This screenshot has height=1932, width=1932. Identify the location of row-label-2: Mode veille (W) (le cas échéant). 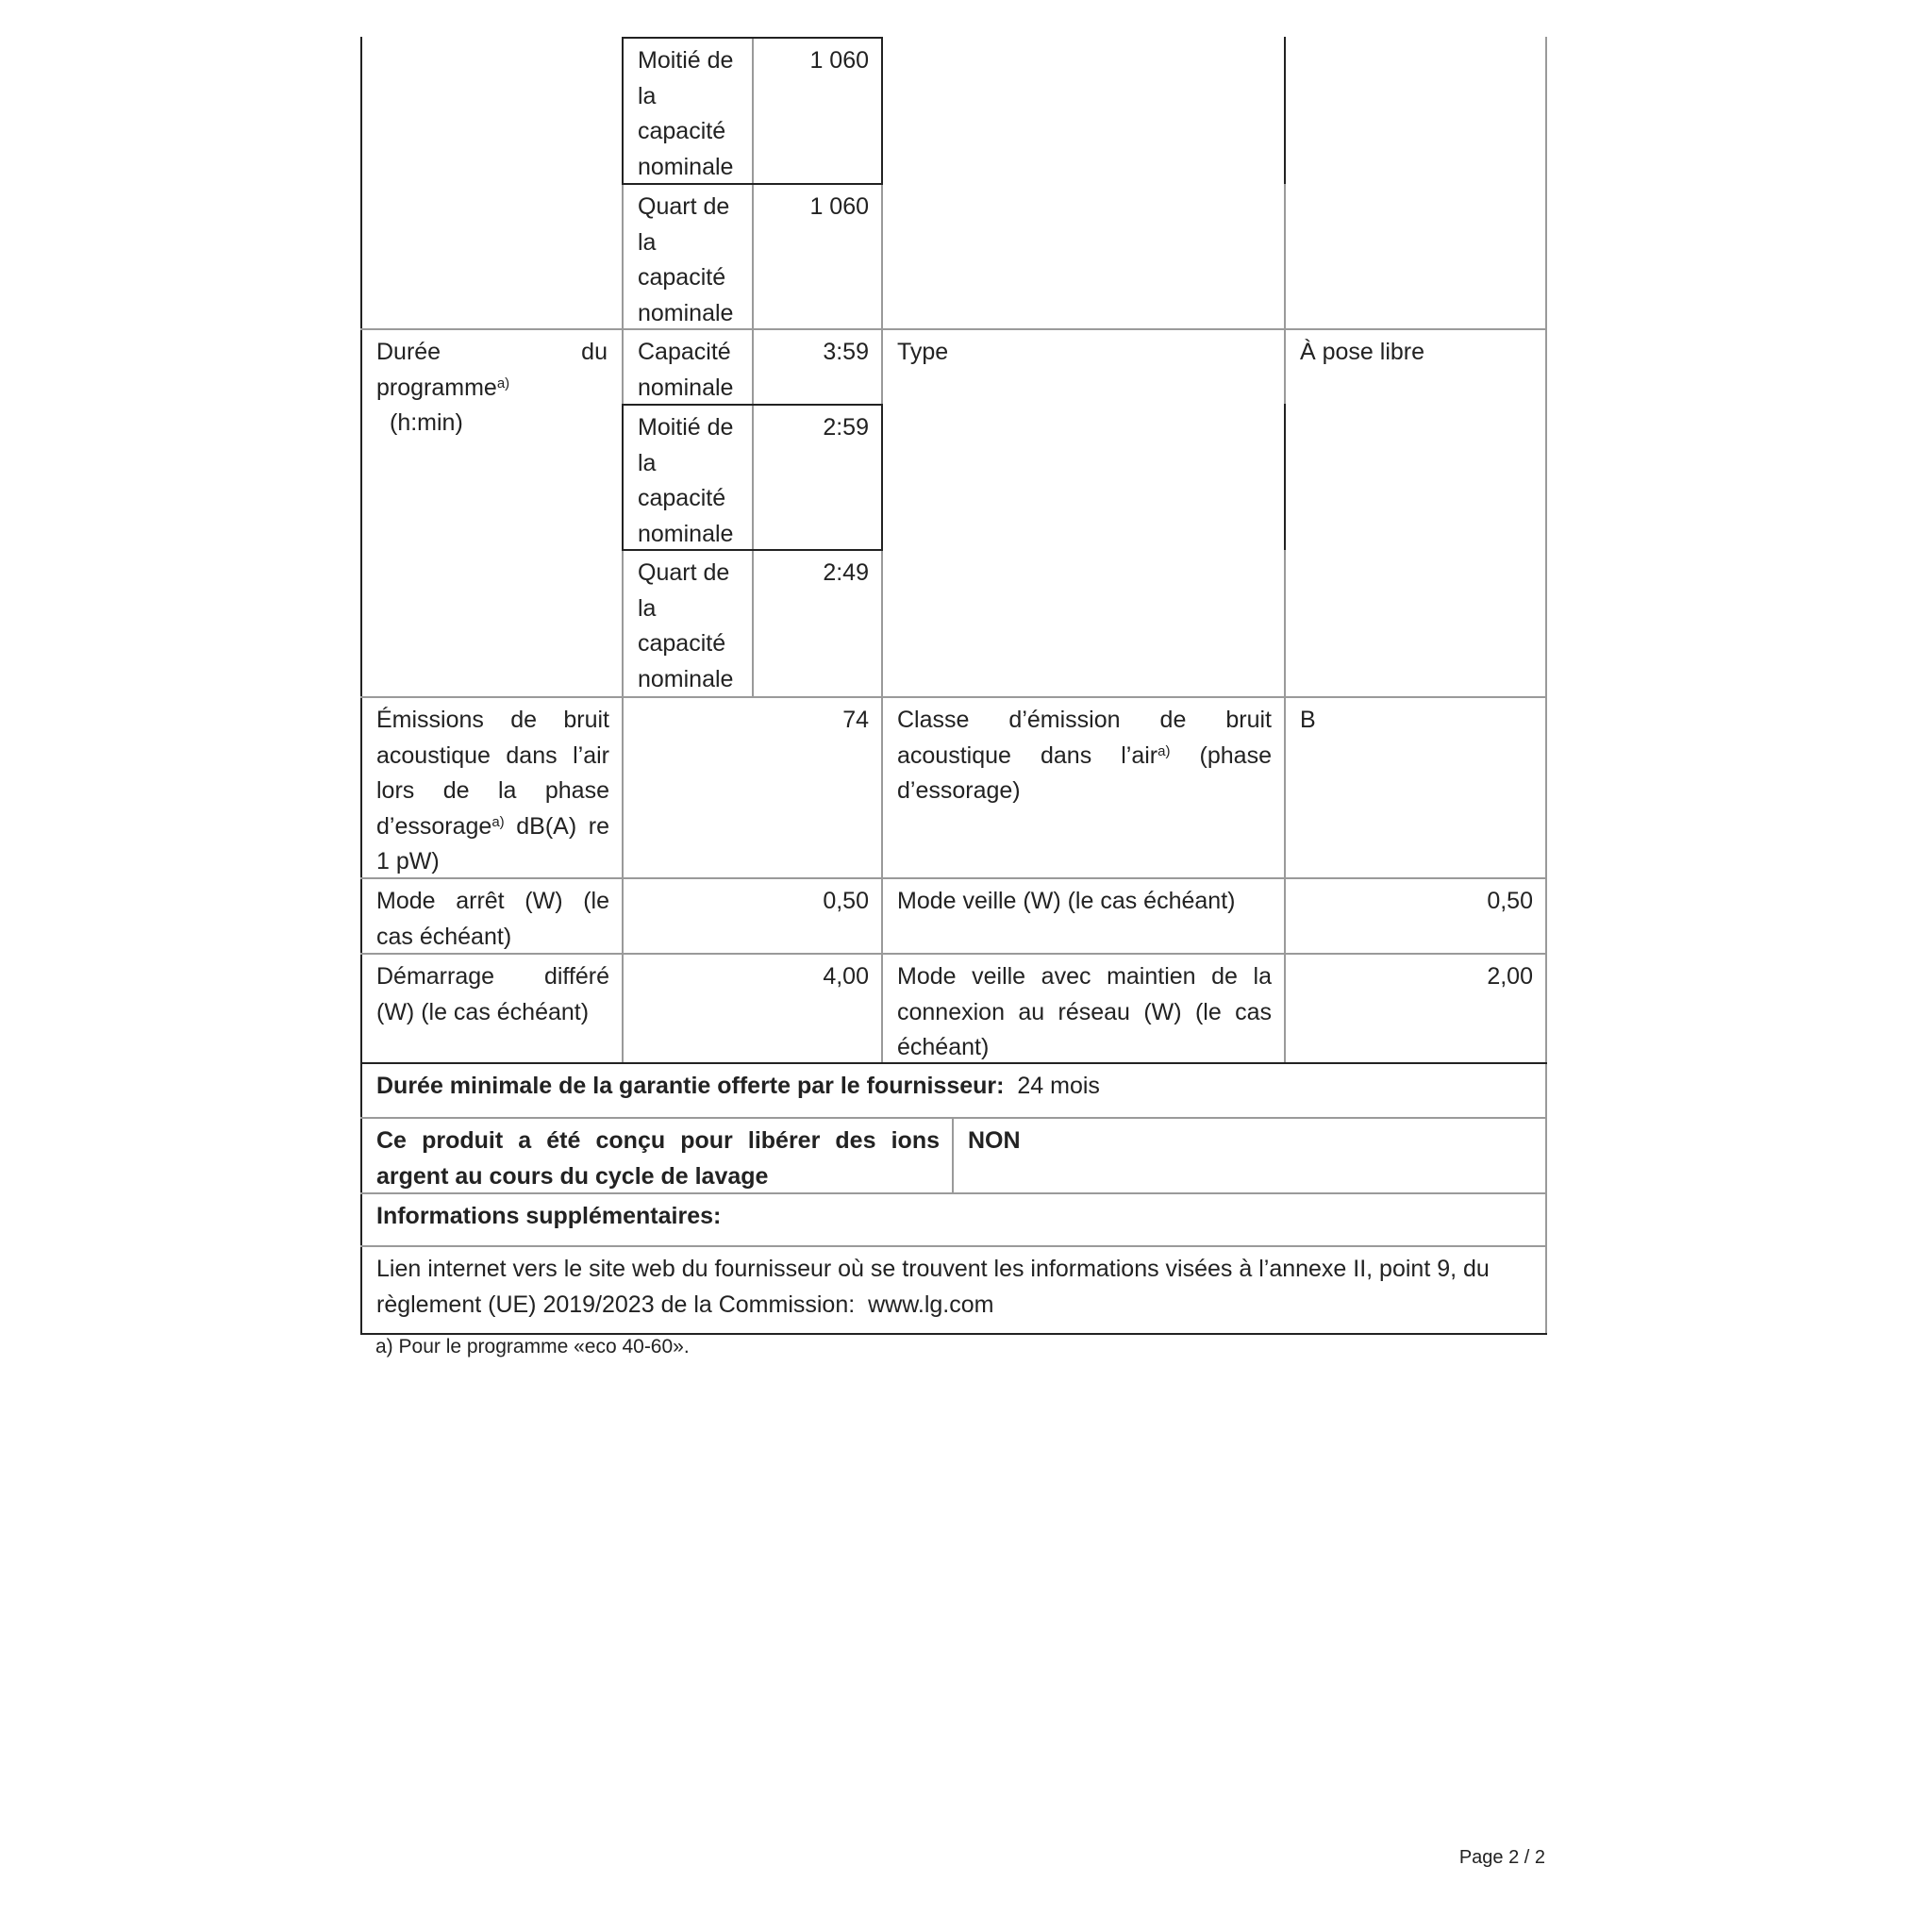
(1066, 901).